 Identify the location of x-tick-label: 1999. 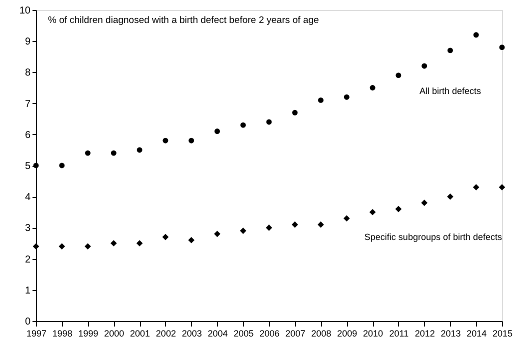
(88, 333).